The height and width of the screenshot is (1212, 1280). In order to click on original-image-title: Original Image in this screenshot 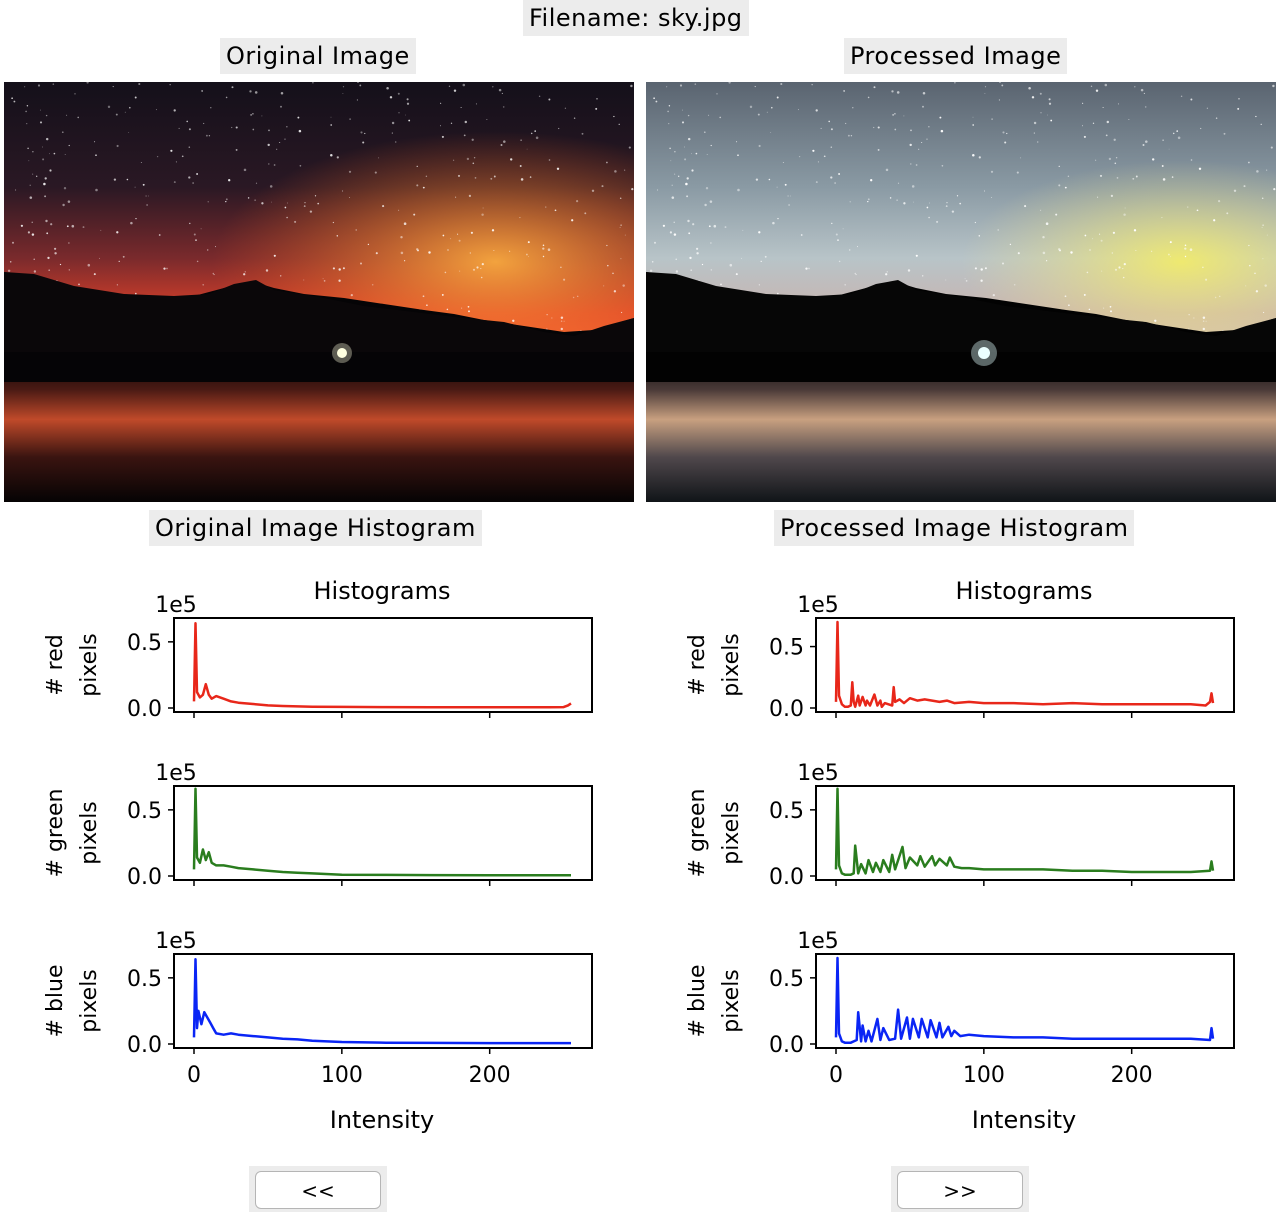, I will do `click(318, 56)`.